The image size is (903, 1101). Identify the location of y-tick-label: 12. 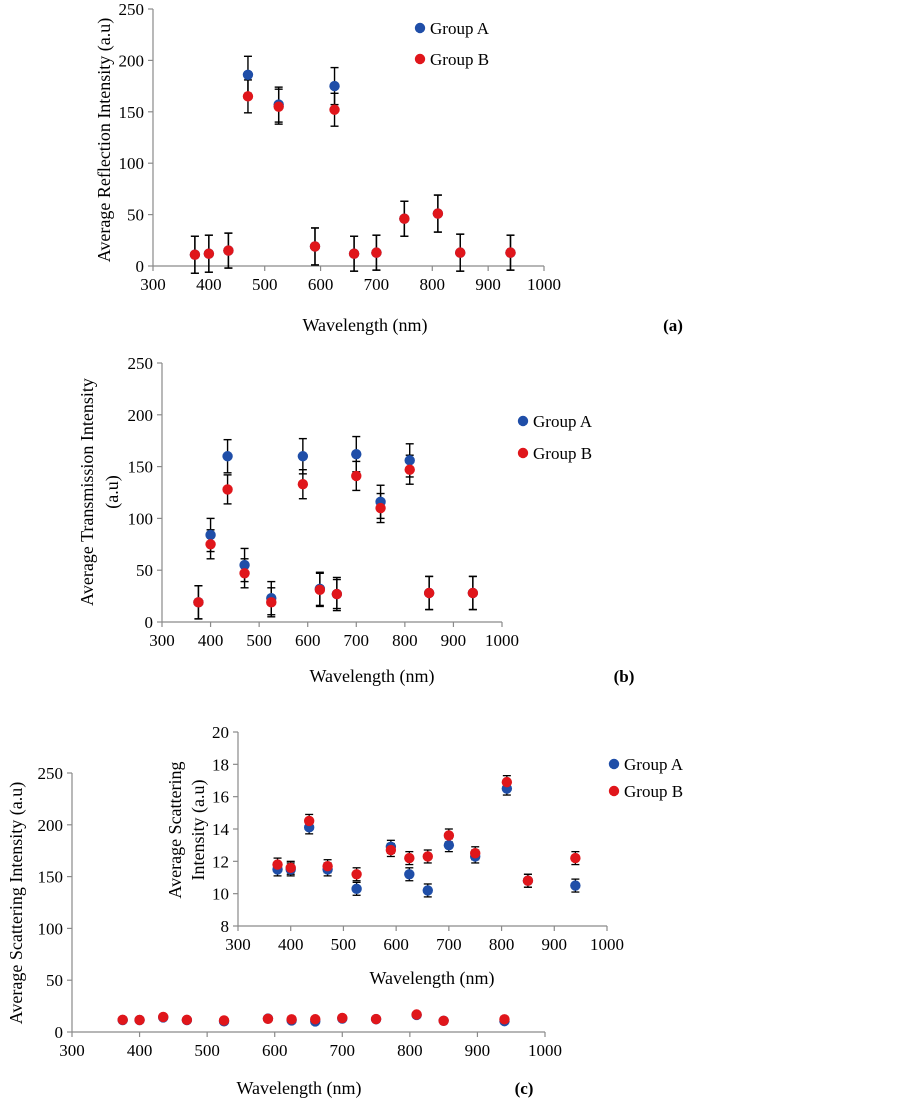
(220, 861).